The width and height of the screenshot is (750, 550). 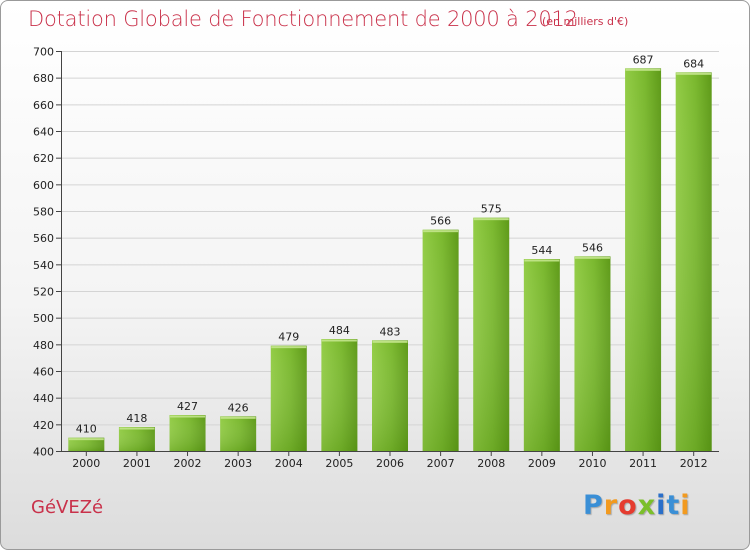 What do you see at coordinates (43, 132) in the screenshot?
I see `y-tick-label: 640` at bounding box center [43, 132].